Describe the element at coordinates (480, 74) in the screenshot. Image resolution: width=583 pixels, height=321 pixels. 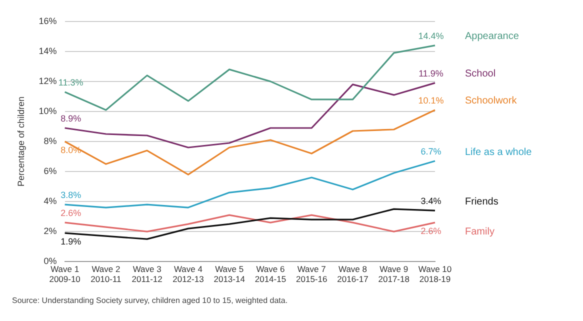
I see `text: School` at that location.